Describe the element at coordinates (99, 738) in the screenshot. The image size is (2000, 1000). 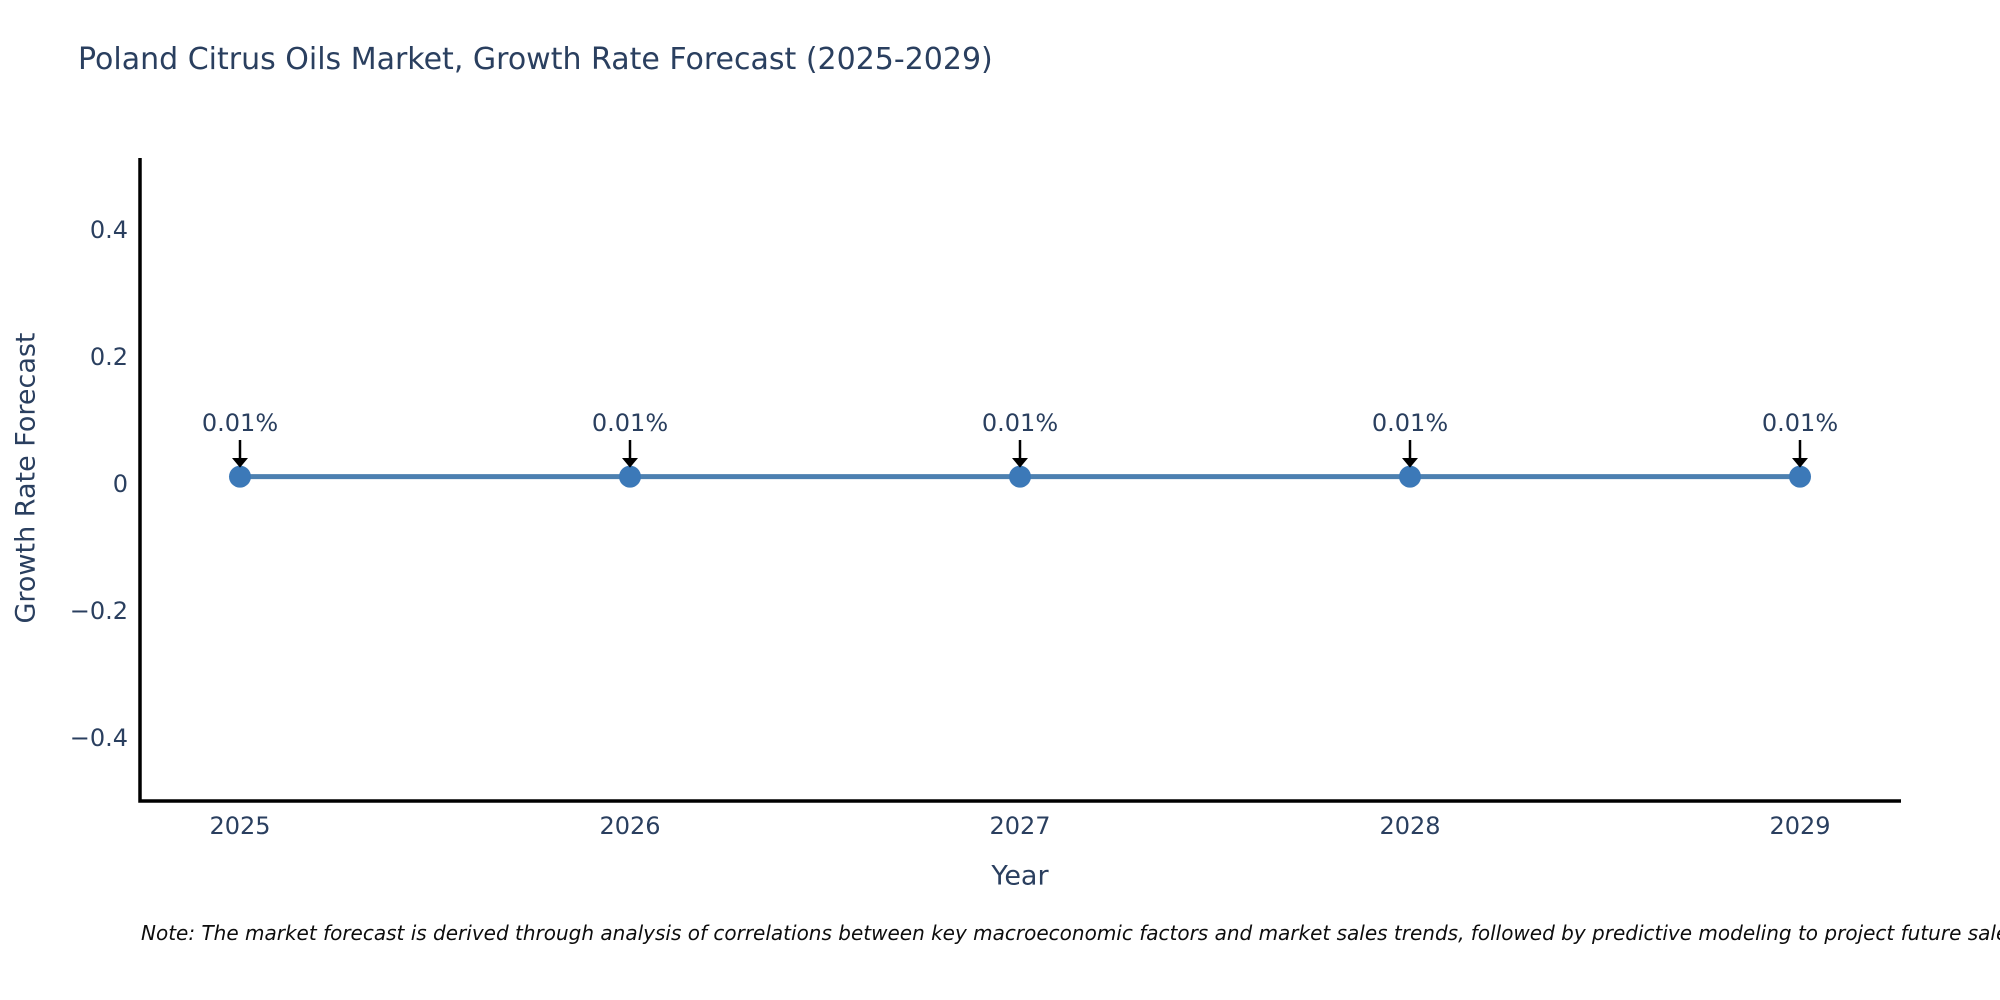
I see `y-tick-label: −0.4` at that location.